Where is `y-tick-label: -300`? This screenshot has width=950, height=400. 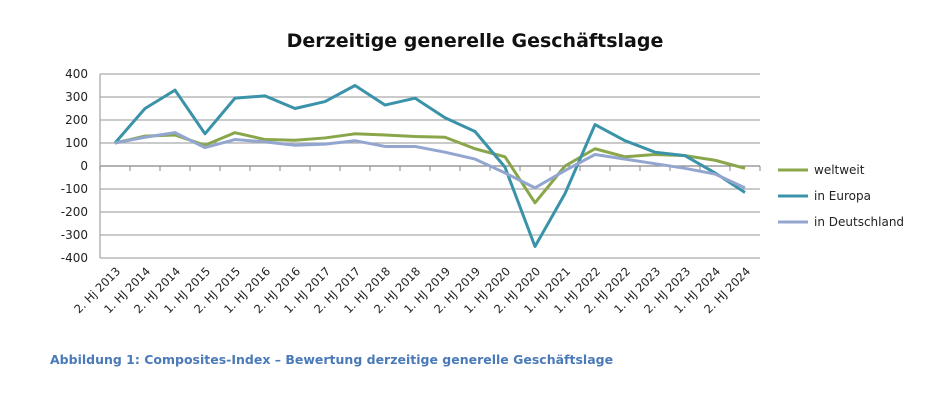
y-tick-label: -300 is located at coordinates (74, 235).